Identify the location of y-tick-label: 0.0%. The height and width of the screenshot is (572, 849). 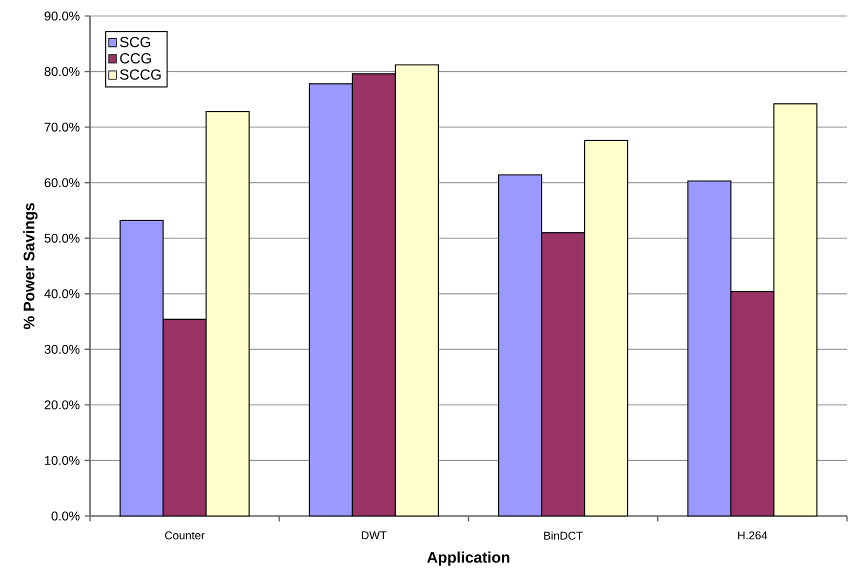
(66, 516).